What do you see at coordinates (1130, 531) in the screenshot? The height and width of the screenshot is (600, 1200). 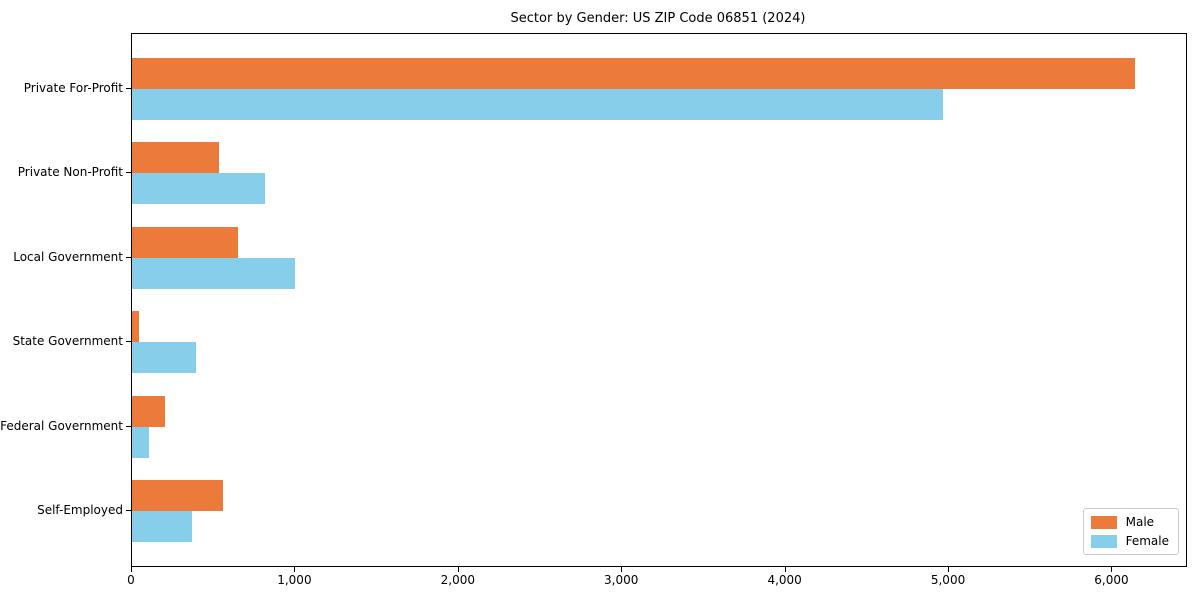 I see `legend: Male Female` at bounding box center [1130, 531].